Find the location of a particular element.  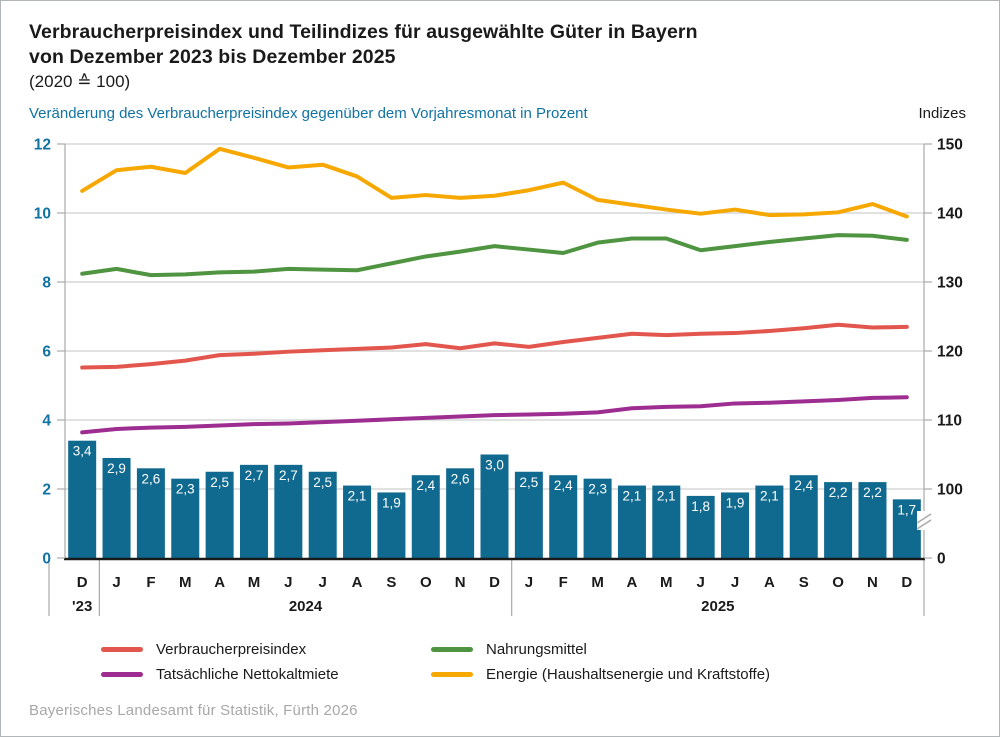

svg-text: 12 is located at coordinates (42, 145).